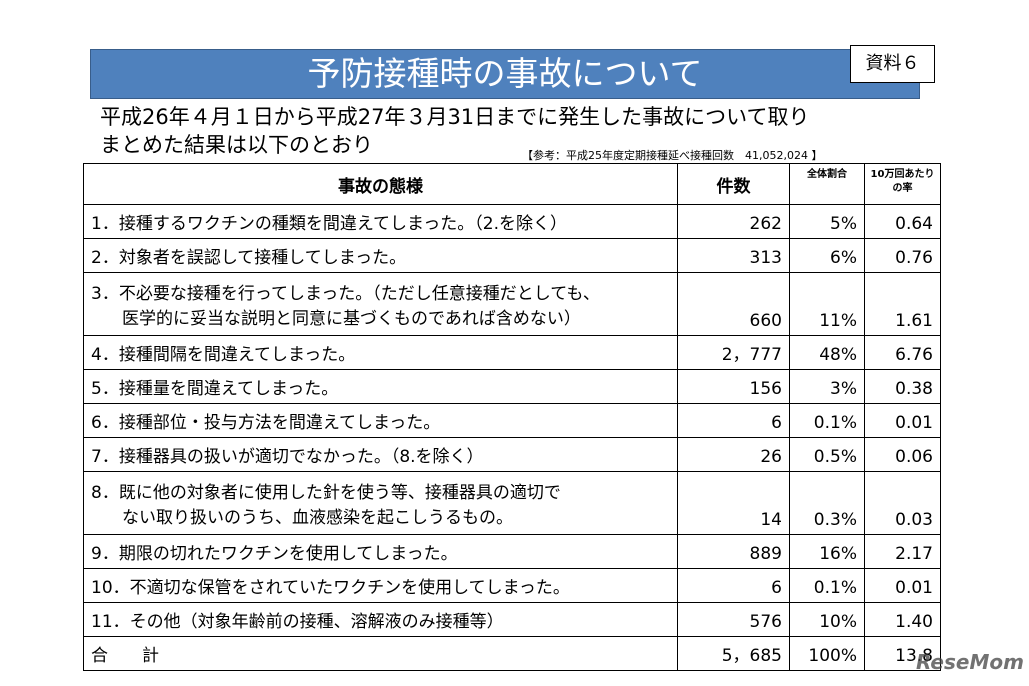  What do you see at coordinates (351, 319) in the screenshot?
I see `description-line-2: 医学的に妥当な説明と同意に基づくものであれば含めない）` at bounding box center [351, 319].